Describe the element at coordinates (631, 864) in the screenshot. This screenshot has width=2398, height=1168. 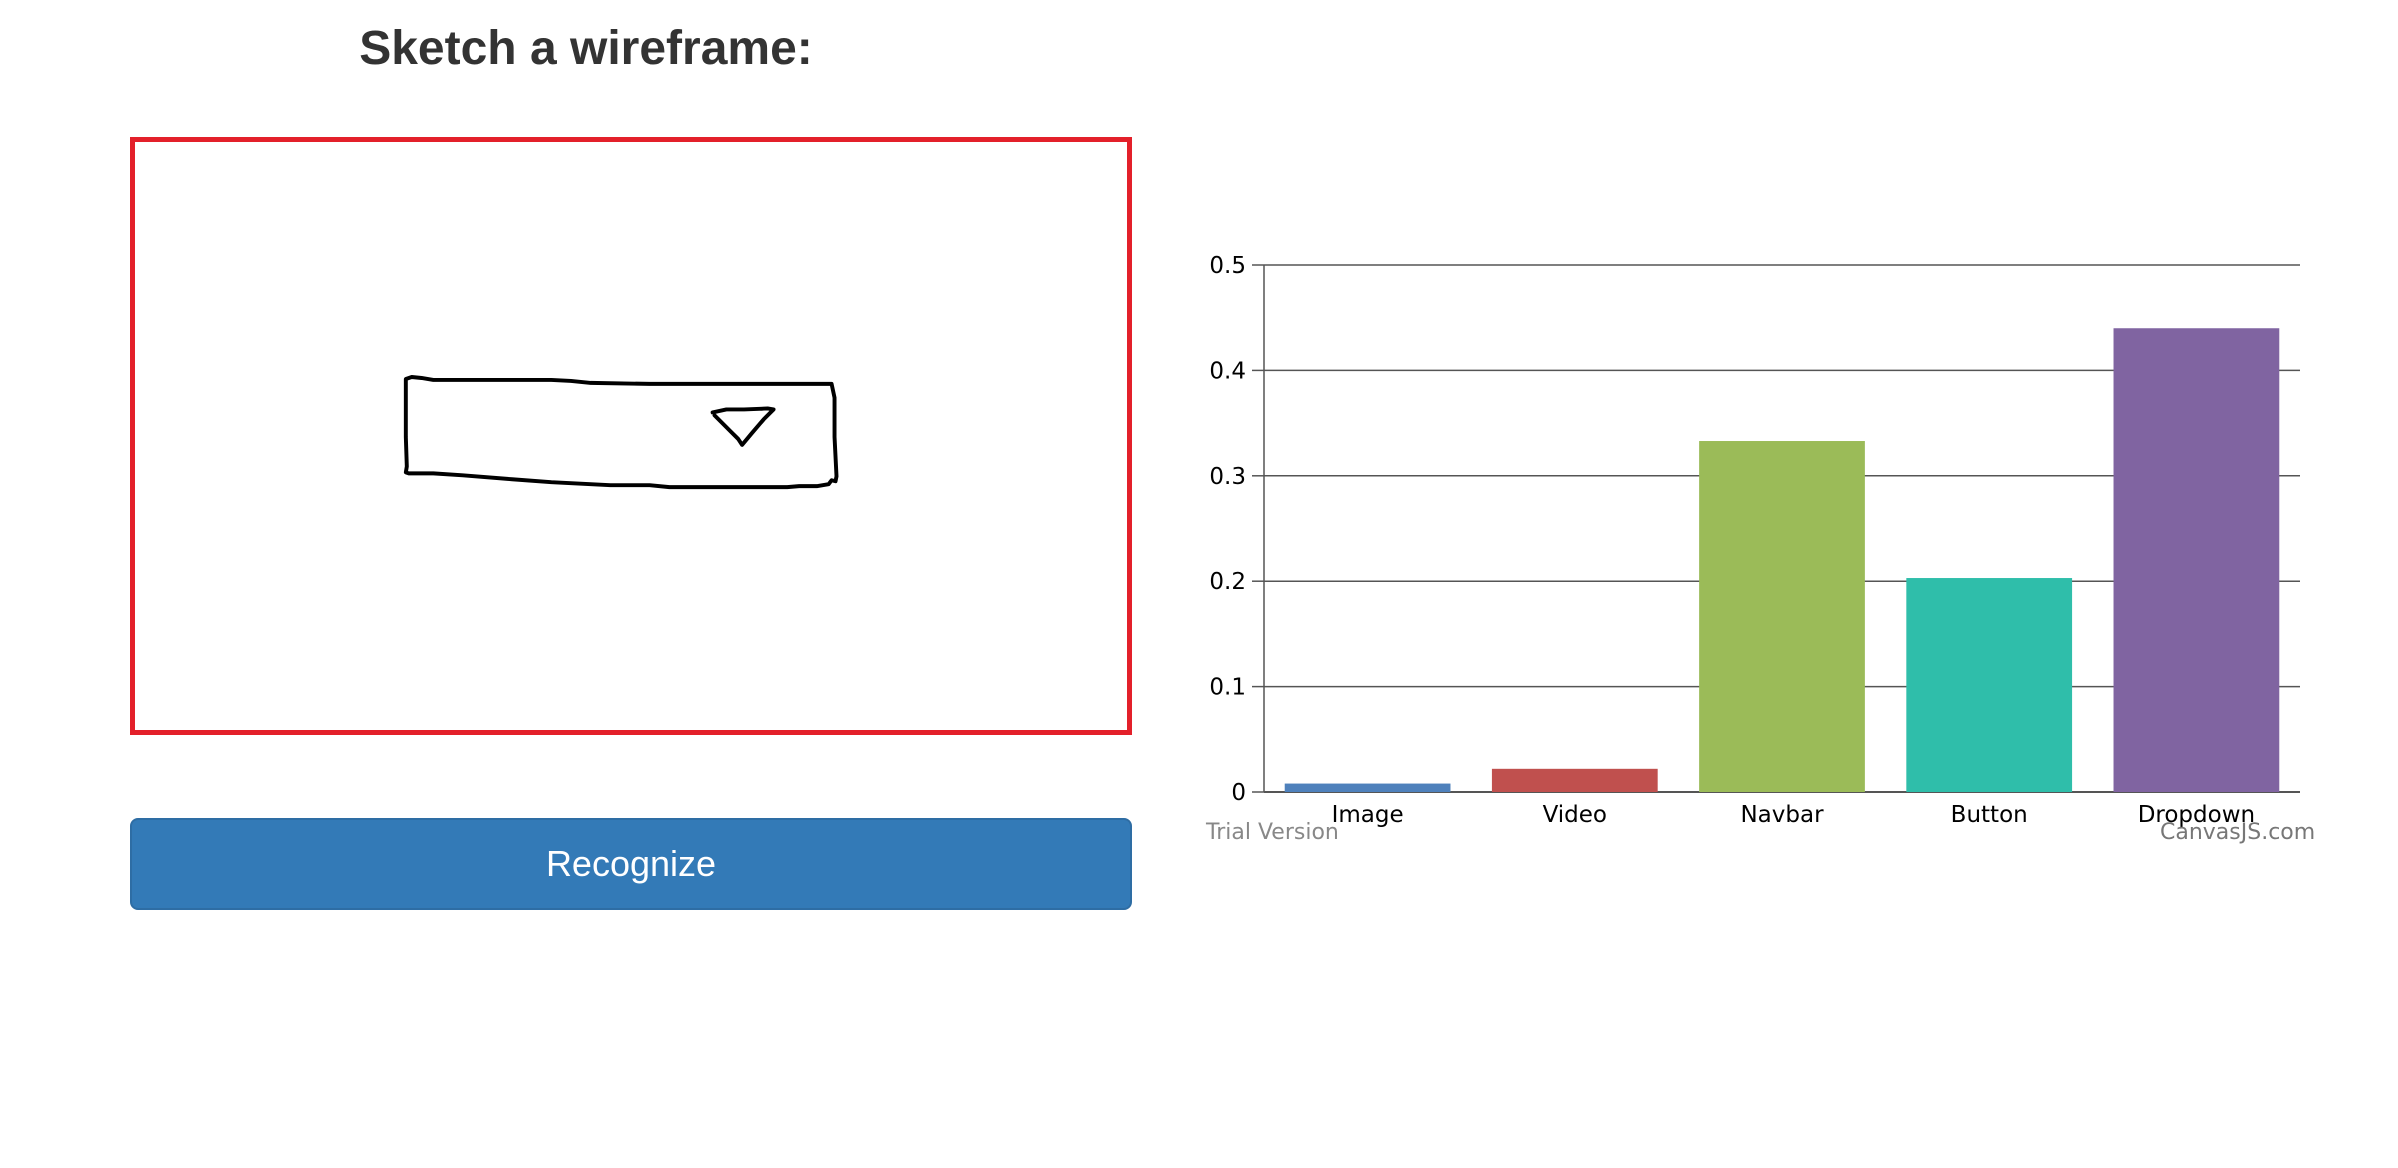
I see `recognize-button: Recognize` at that location.